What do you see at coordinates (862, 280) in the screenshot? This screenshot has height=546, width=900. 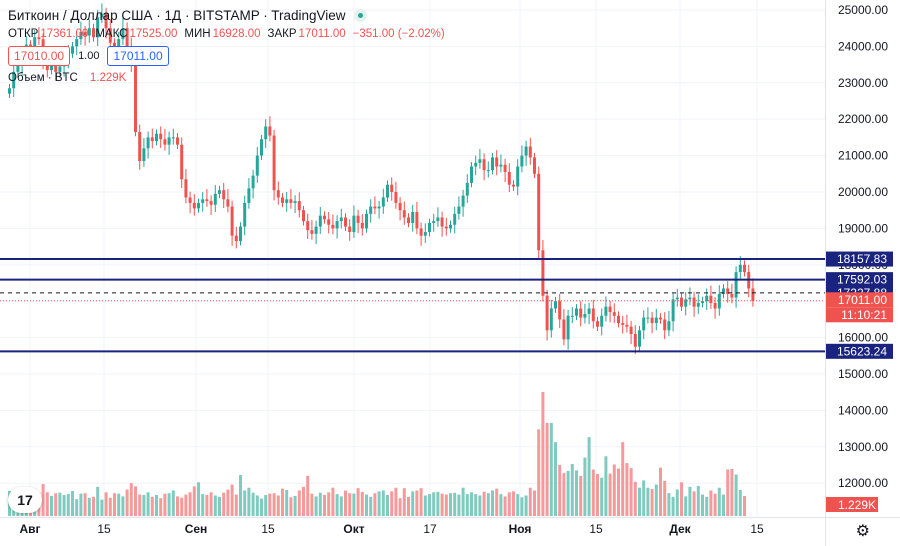 I see `svg-text: 17592.03` at bounding box center [862, 280].